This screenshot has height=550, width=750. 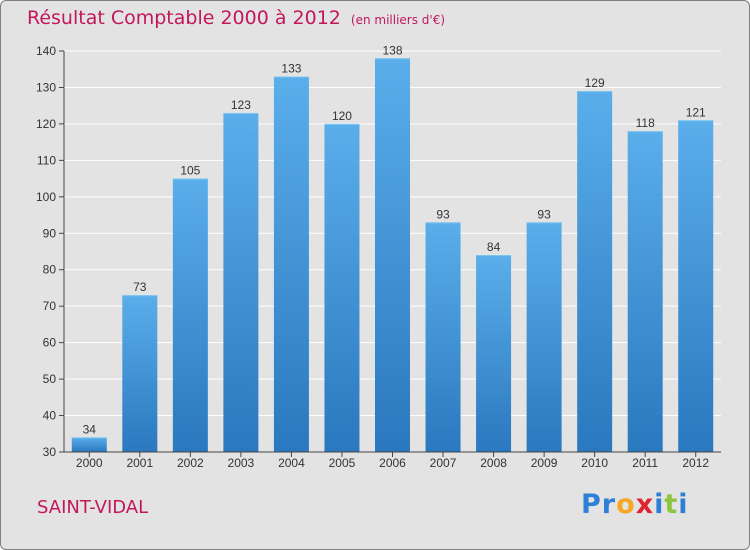 I want to click on y-tick-label: 100, so click(x=46, y=197).